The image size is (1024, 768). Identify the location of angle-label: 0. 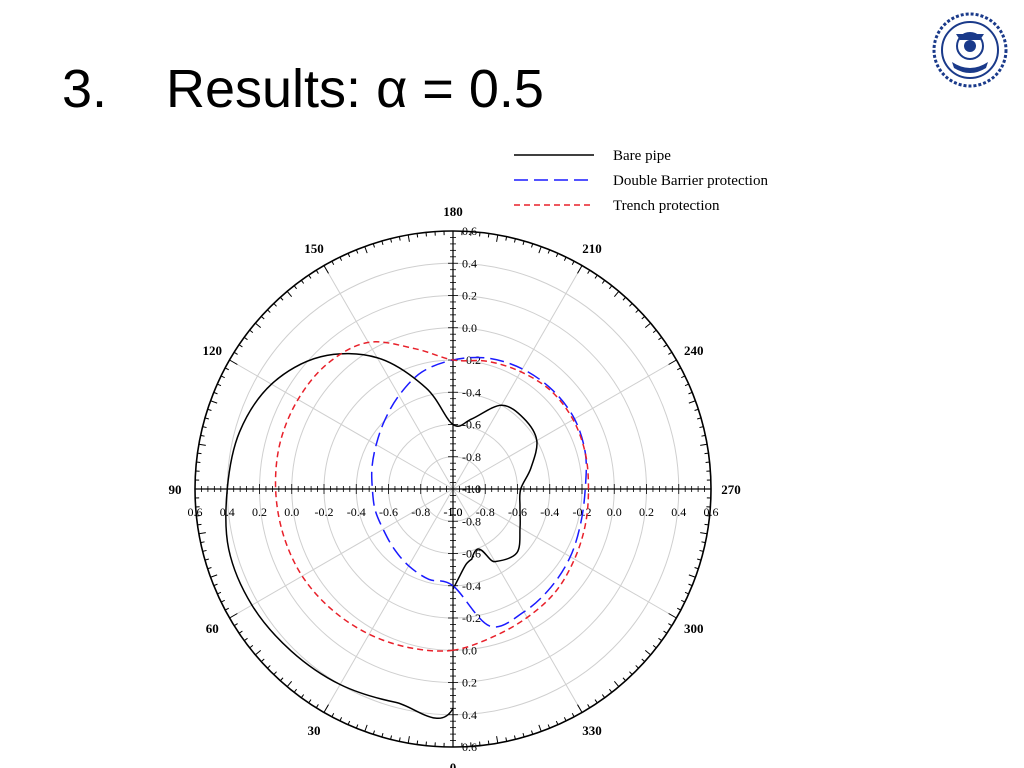
(453, 764).